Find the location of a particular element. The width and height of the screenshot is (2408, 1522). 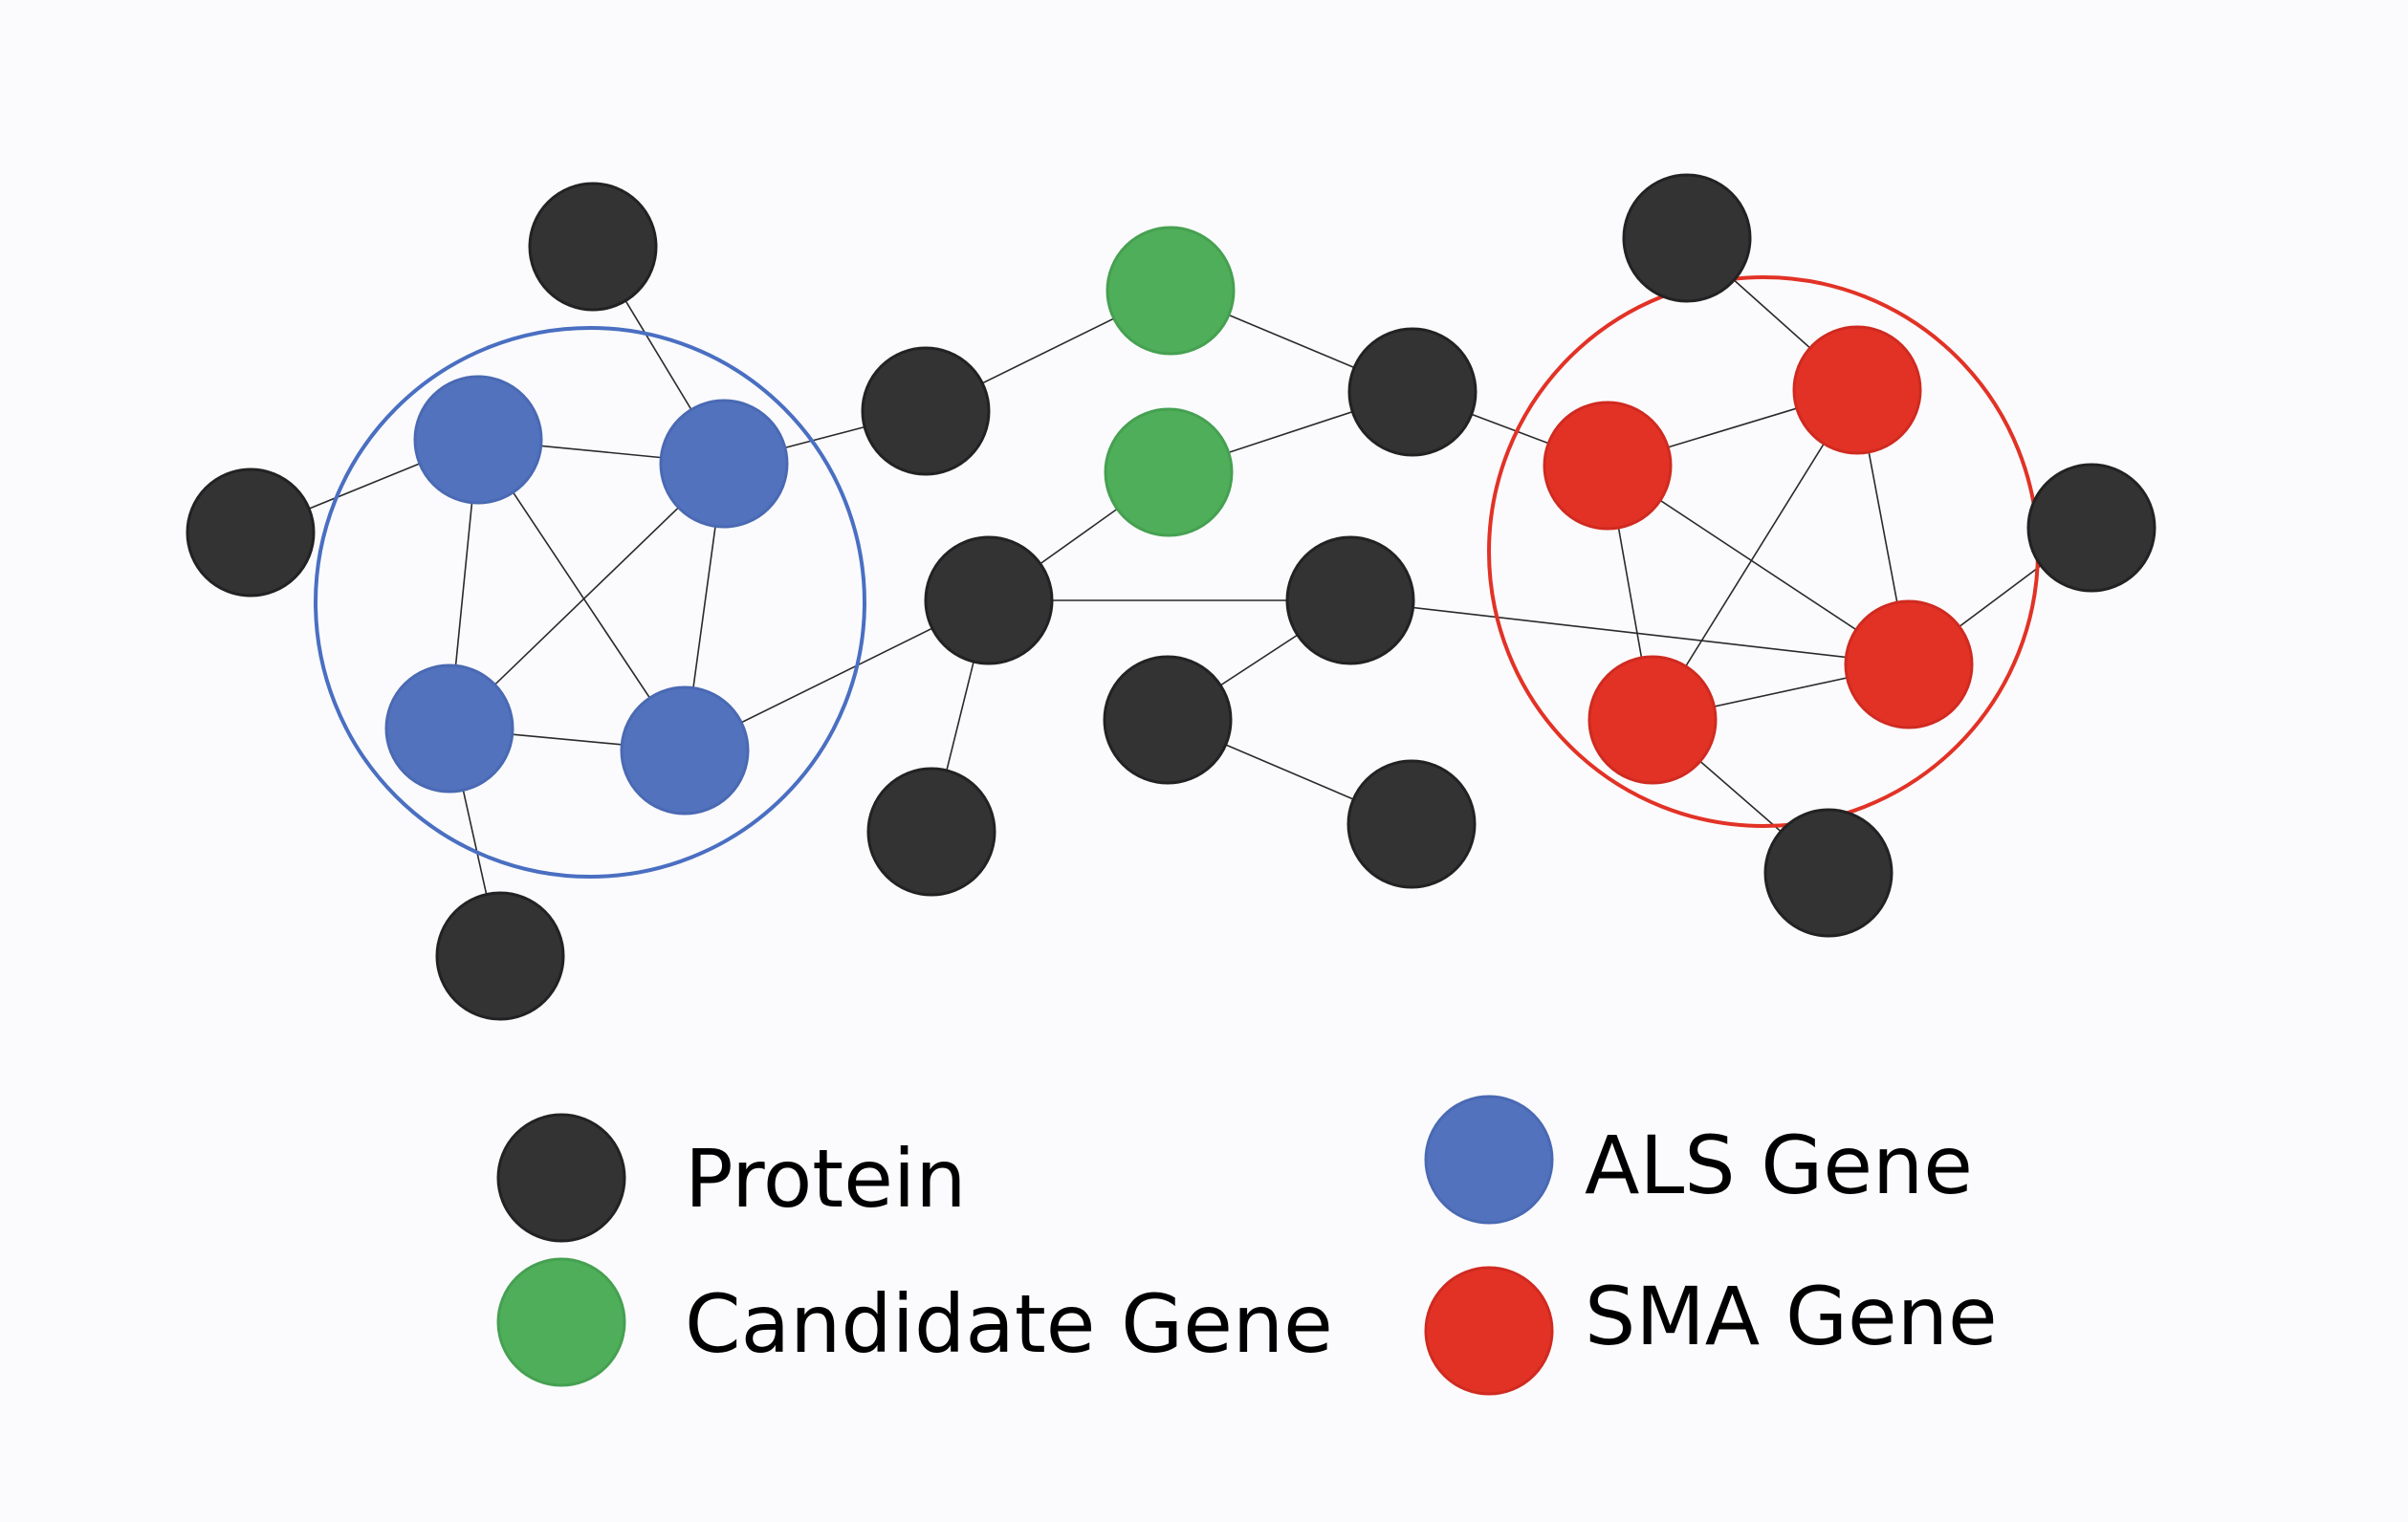

legend-item-sma: SMA Gene is located at coordinates (1711, 1331).